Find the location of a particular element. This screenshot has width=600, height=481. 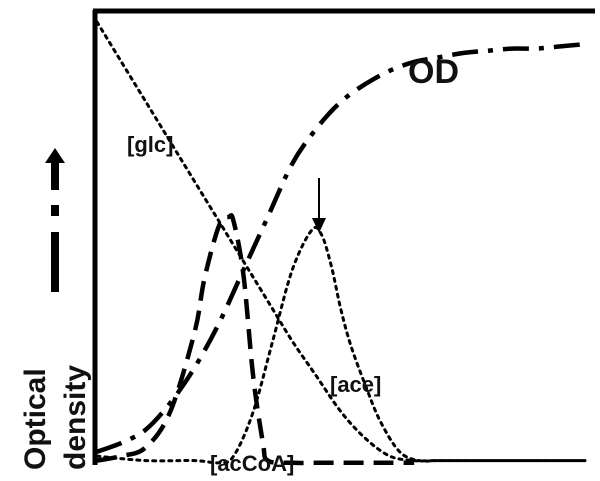

y-axis-label-line2: density is located at coordinates (75, 417).